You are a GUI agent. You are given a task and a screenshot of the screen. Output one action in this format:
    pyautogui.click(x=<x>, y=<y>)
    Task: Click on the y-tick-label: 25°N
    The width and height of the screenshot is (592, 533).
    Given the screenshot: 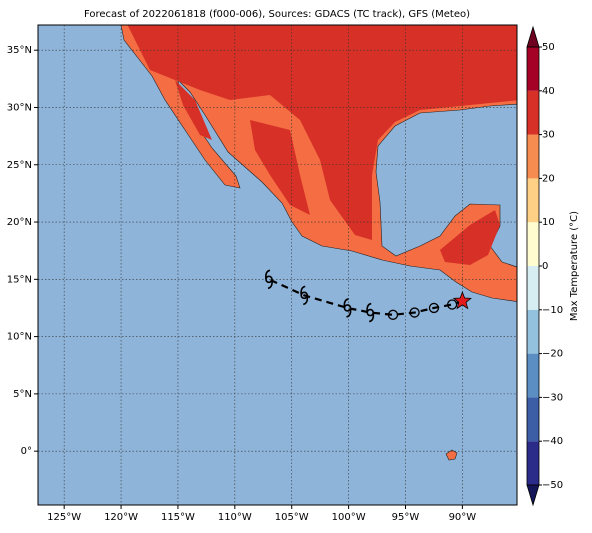 What is the action you would take?
    pyautogui.click(x=19, y=165)
    